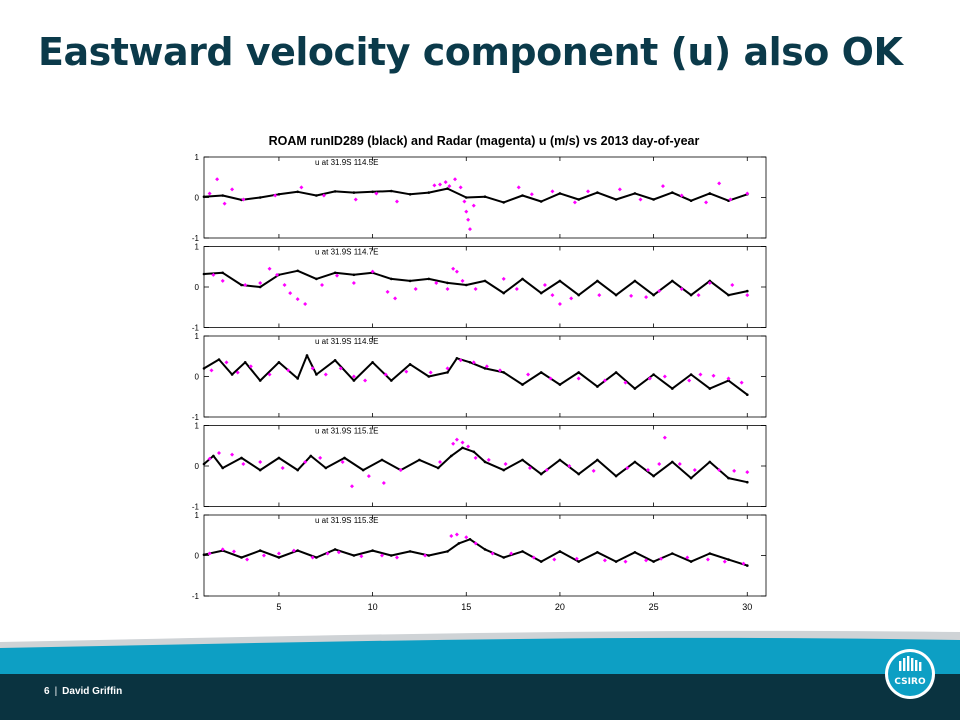  I want to click on x-tick-label: 5, so click(278, 607).